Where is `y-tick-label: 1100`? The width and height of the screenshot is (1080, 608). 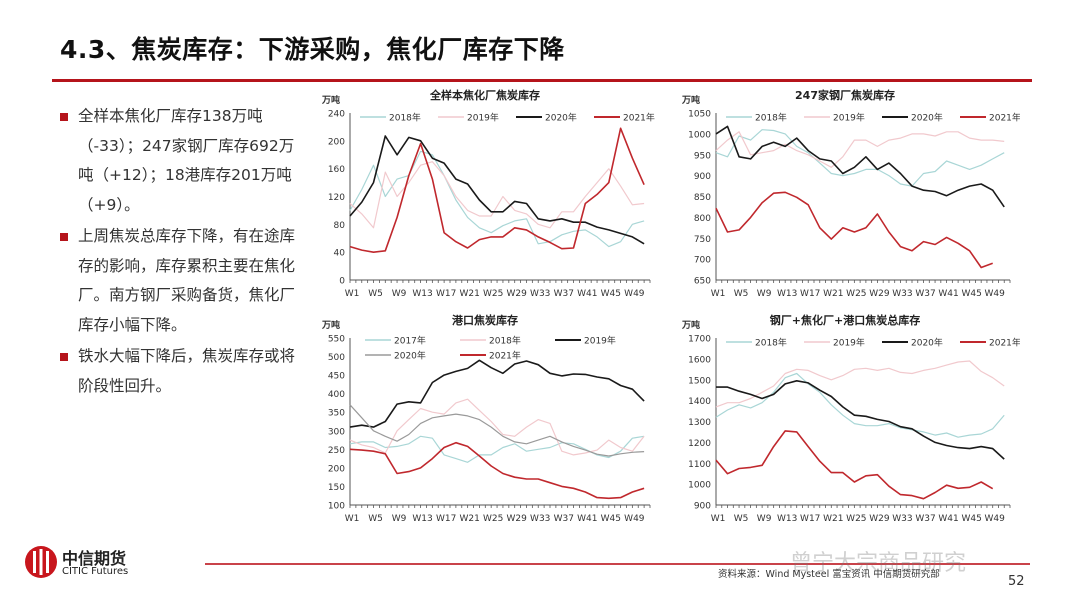
y-tick-label: 1100 is located at coordinates (699, 465).